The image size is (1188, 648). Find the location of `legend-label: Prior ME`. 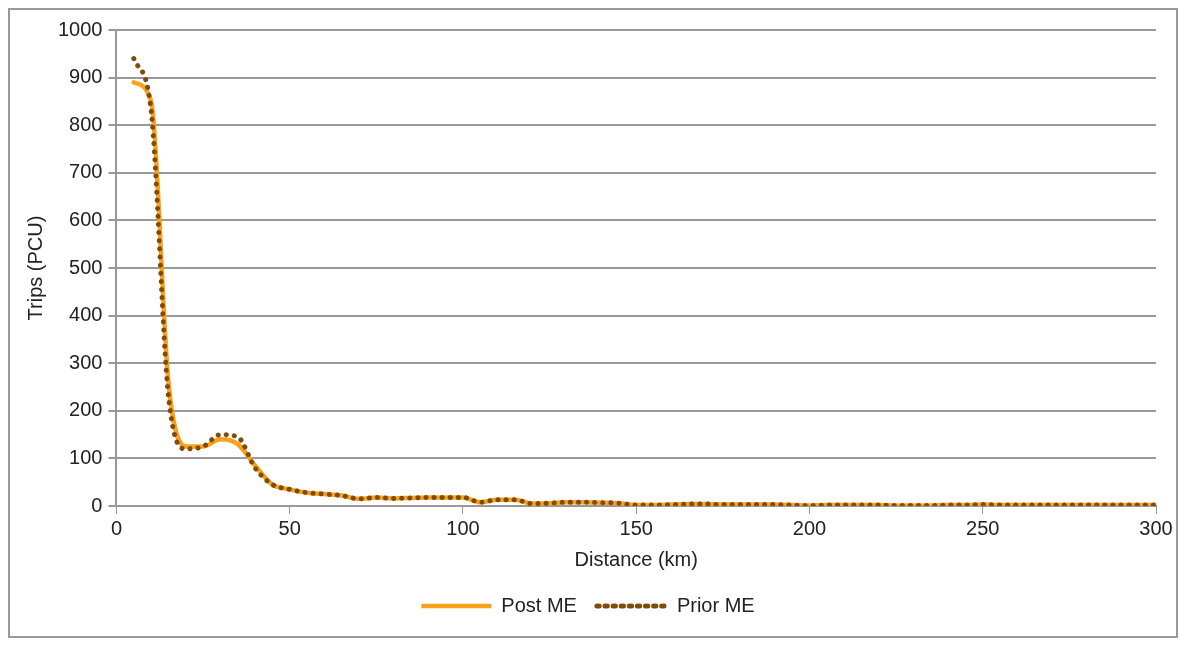

legend-label: Prior ME is located at coordinates (715, 604).